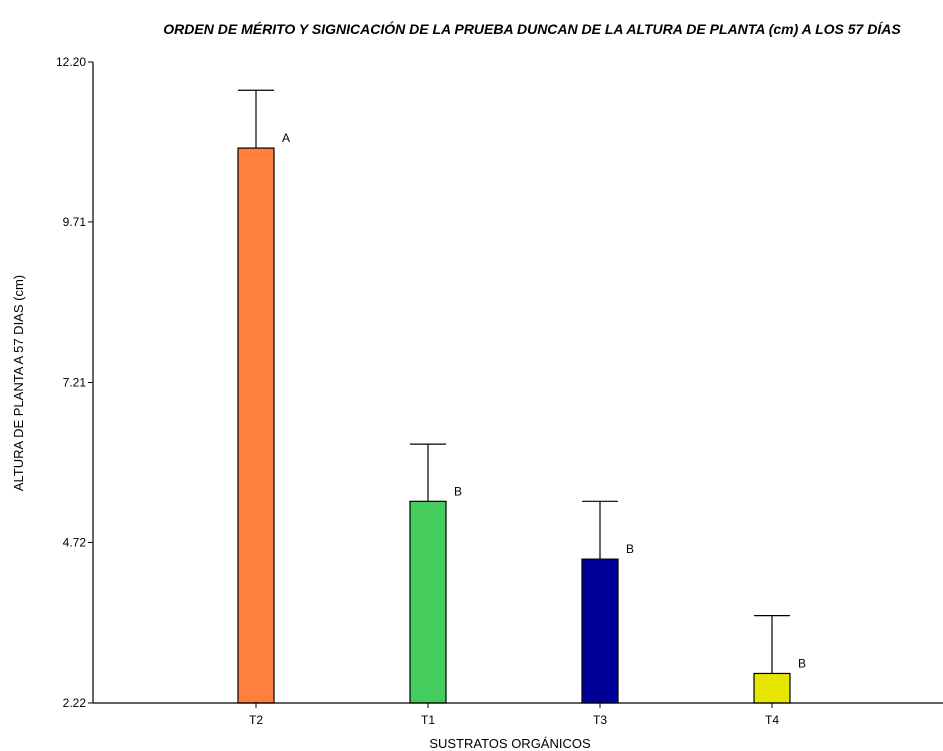 This screenshot has height=751, width=943. What do you see at coordinates (772, 720) in the screenshot?
I see `x-tick-label: T4` at bounding box center [772, 720].